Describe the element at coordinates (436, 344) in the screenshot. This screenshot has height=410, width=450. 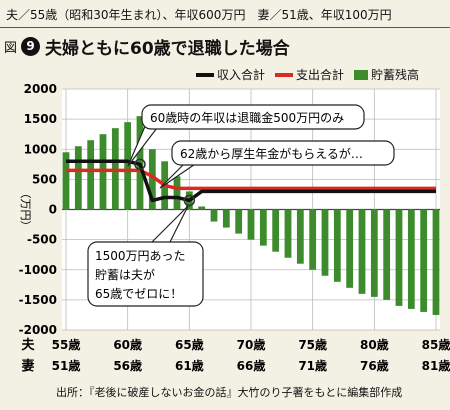
I see `x-tick-label: 85歳` at that location.